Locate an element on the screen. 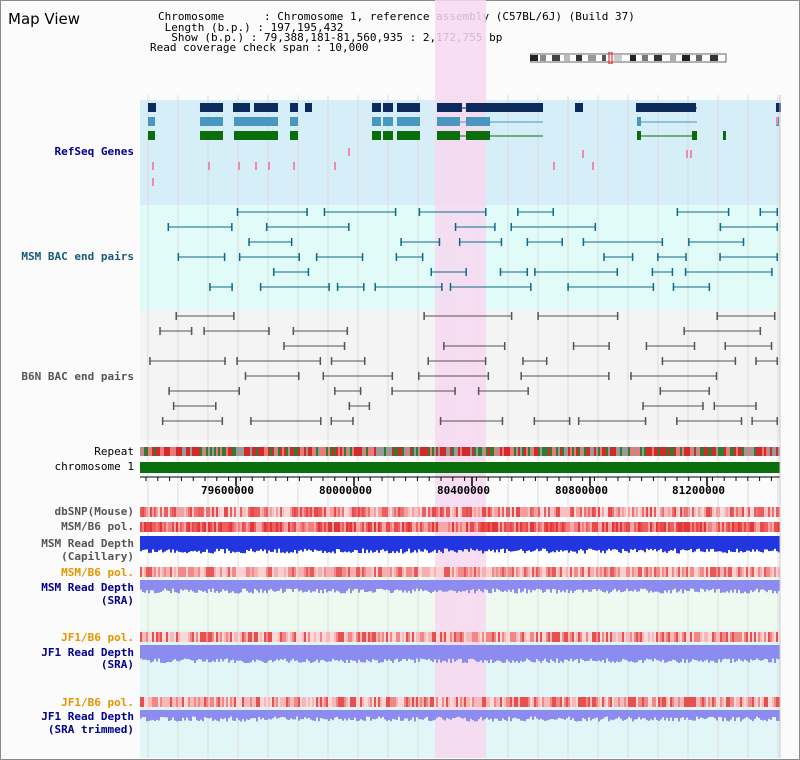  track-label-dbsnp: dbSNP(Mouse) is located at coordinates (94, 511).